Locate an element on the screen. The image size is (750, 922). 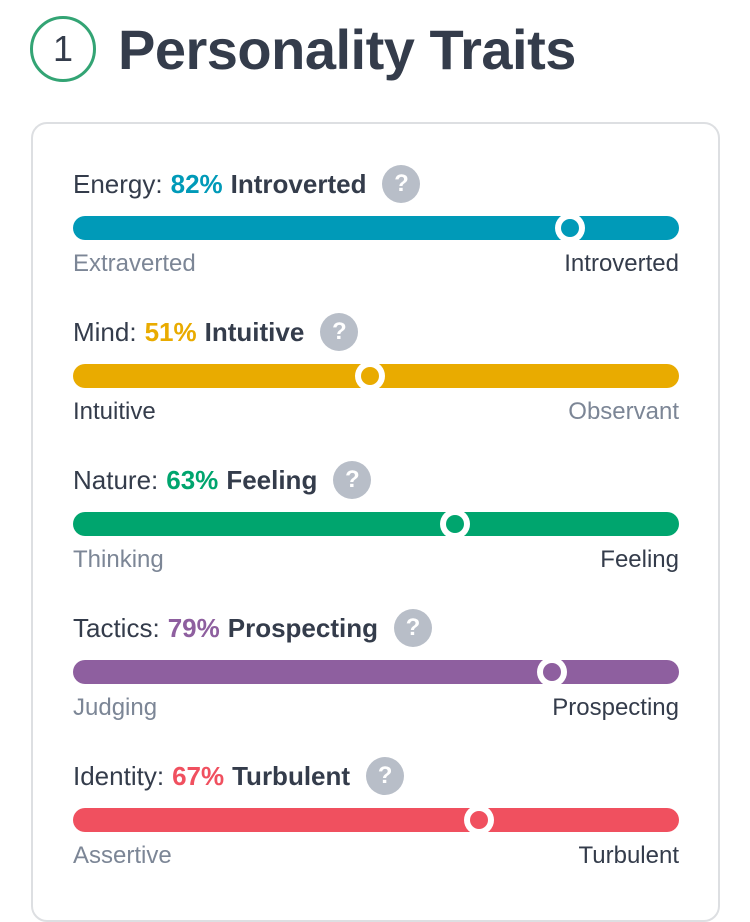
trait-name: Introverted is located at coordinates (298, 183).